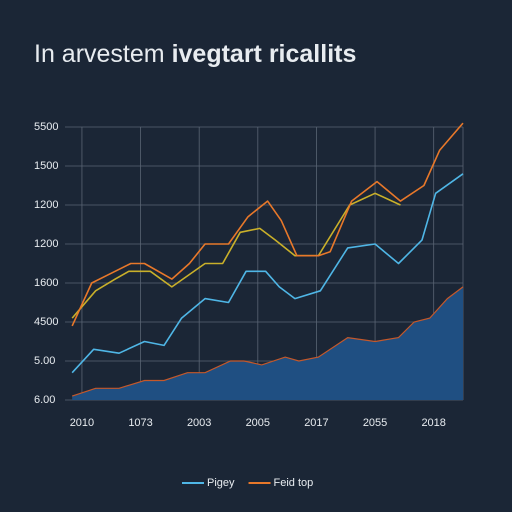  I want to click on y-tick-label: 1600, so click(46, 283).